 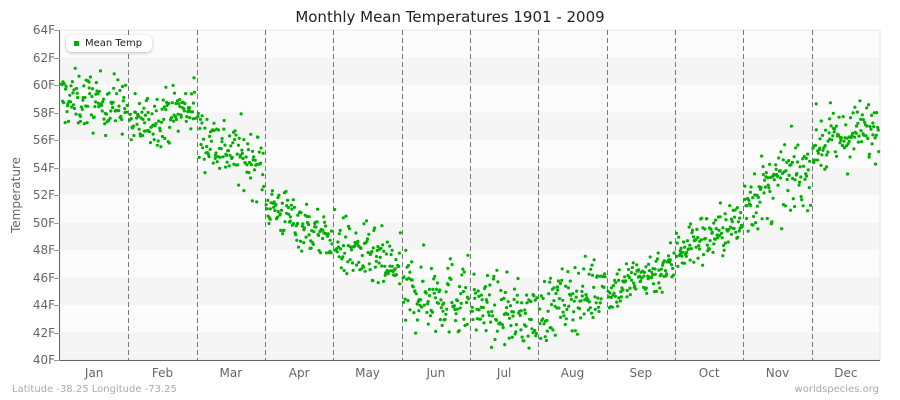 What do you see at coordinates (43, 277) in the screenshot?
I see `y-tick-label: 46F` at bounding box center [43, 277].